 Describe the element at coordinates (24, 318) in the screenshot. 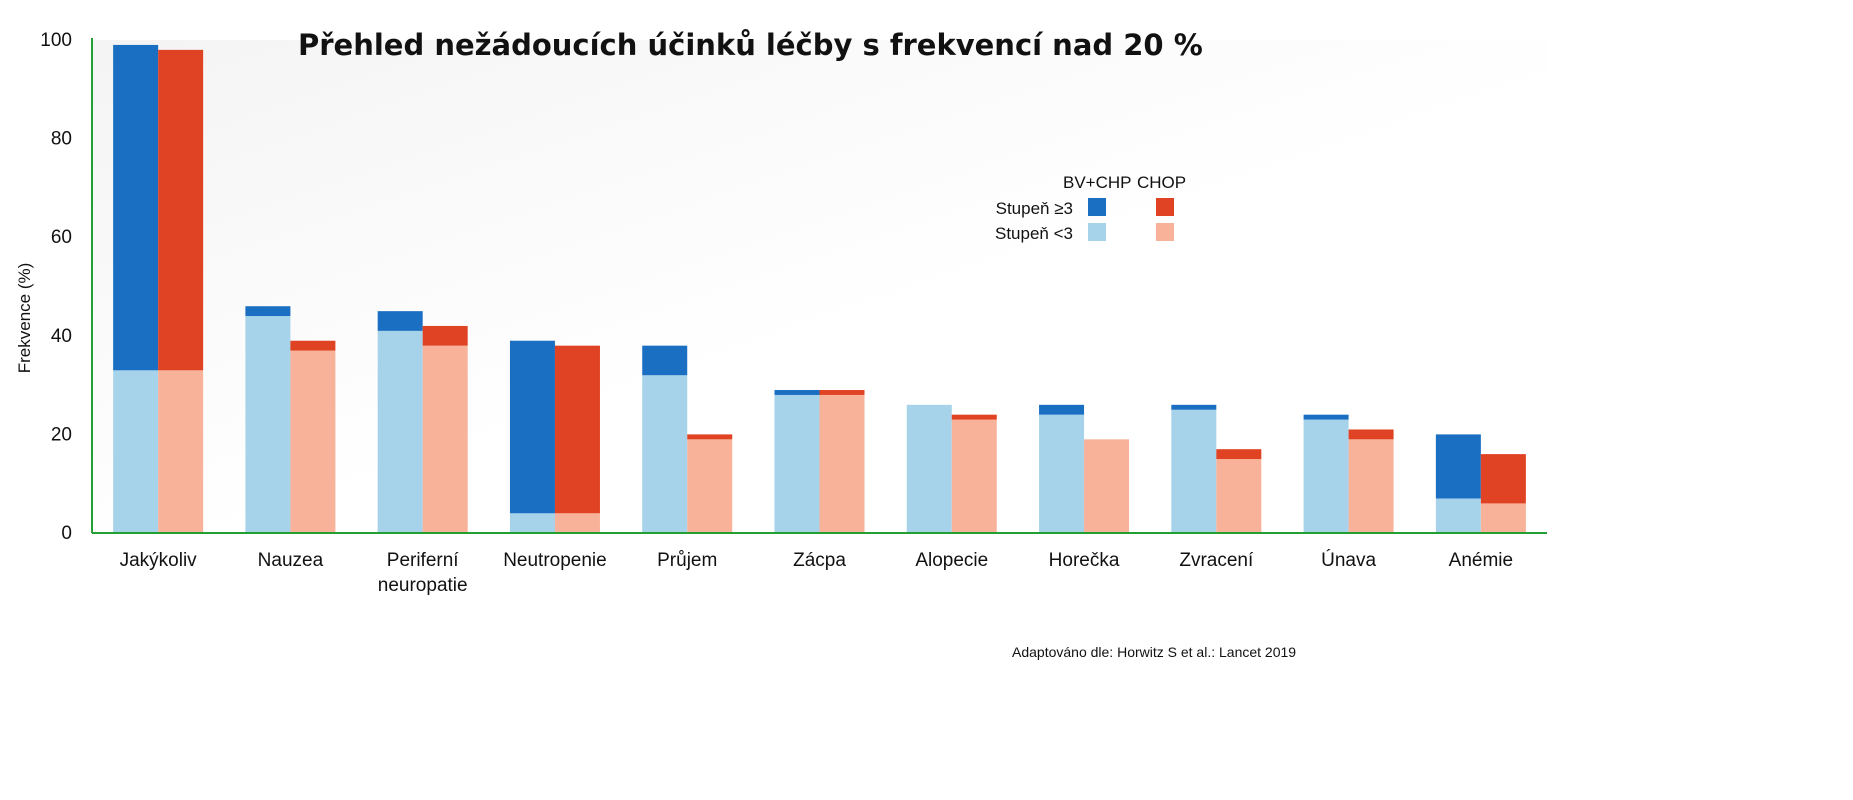

I see `y-axis-label: Frekvence (%)` at that location.